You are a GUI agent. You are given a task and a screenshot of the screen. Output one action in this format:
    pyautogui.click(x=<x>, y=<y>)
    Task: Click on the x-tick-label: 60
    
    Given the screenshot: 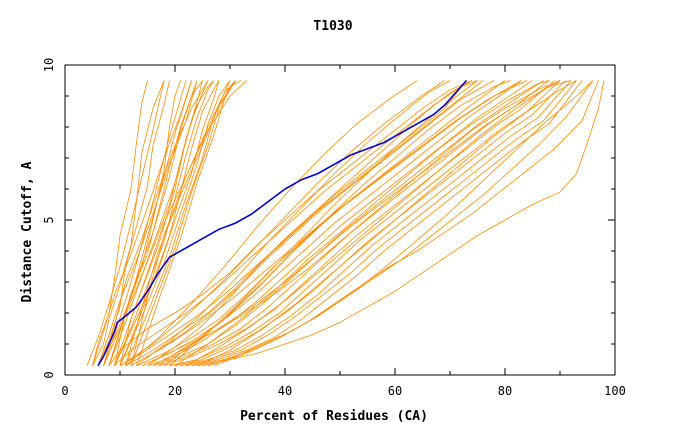 What is the action you would take?
    pyautogui.click(x=395, y=391)
    